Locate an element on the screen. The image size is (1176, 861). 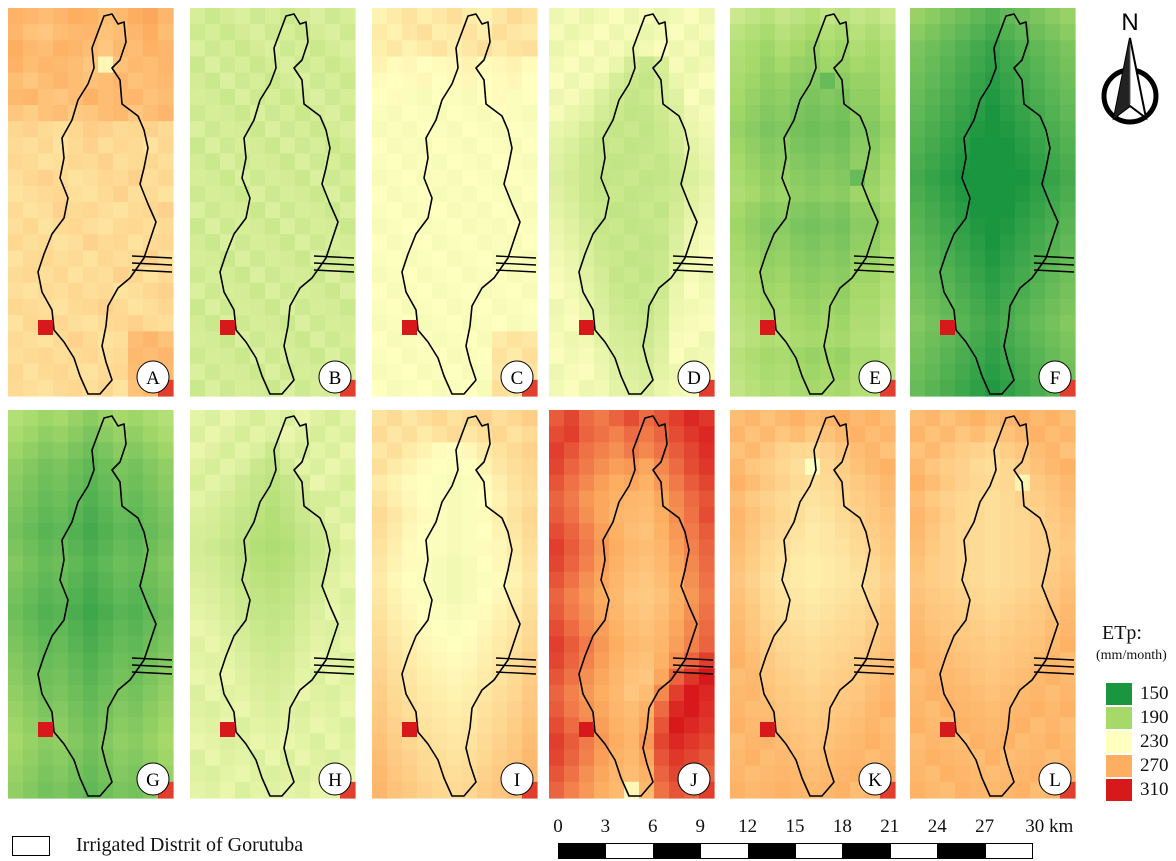
map-panel-b: B is located at coordinates (273, 202).